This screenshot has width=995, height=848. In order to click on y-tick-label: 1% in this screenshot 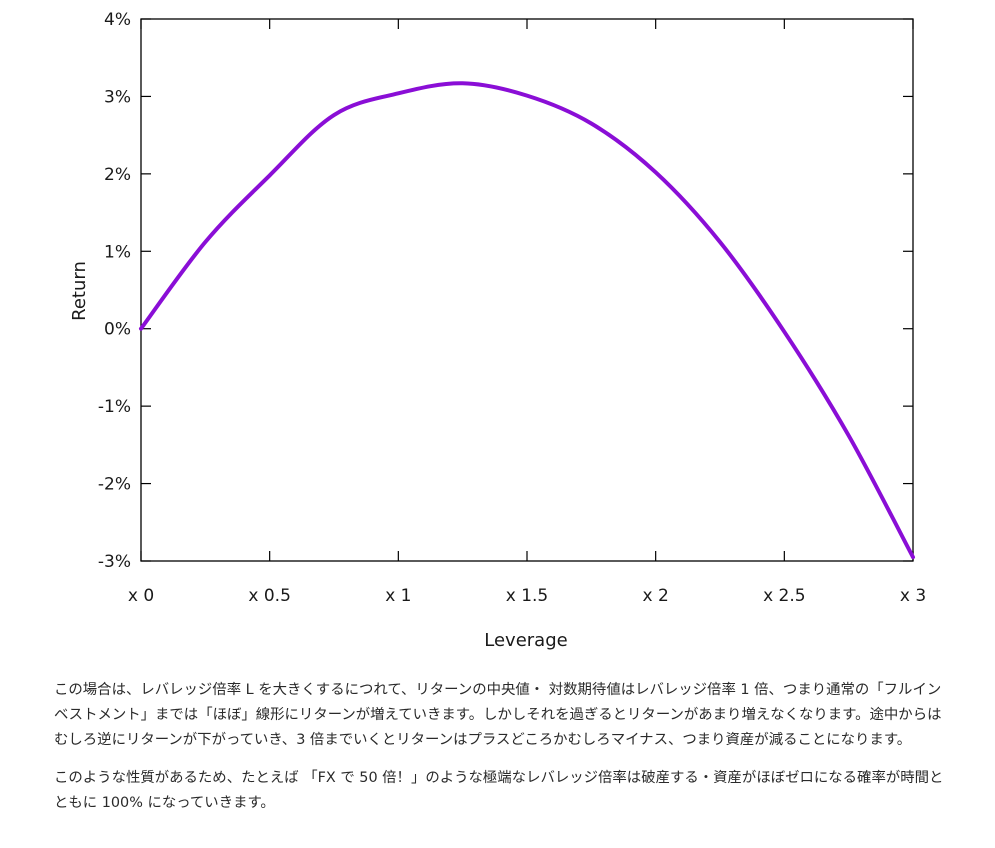, I will do `click(117, 252)`.